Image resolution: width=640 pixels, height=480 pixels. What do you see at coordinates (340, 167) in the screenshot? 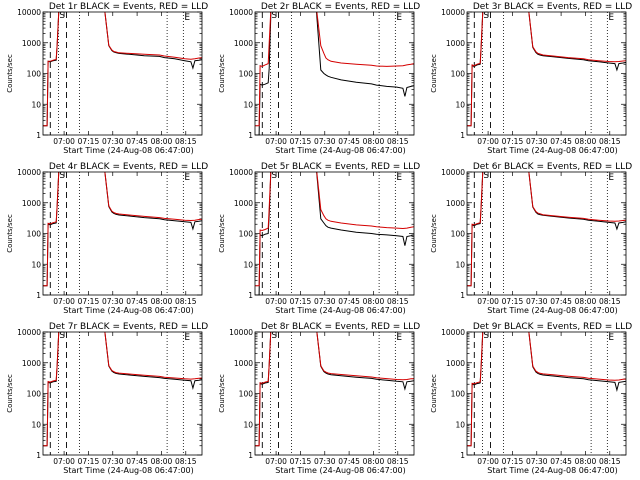
I see `chart-title: Det 5r BLACK = Events, RED = LLD` at bounding box center [340, 167].